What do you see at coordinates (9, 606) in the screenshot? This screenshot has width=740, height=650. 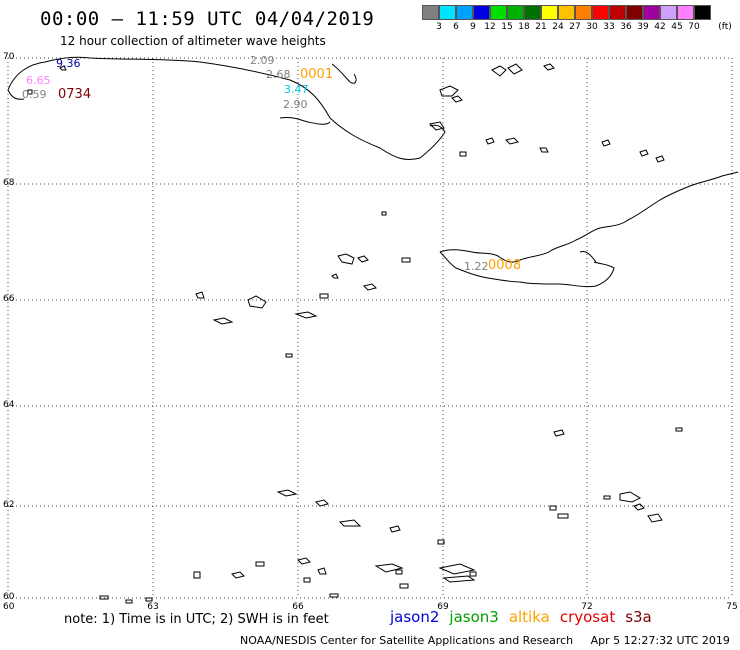 I see `lon-label: 60` at bounding box center [9, 606].